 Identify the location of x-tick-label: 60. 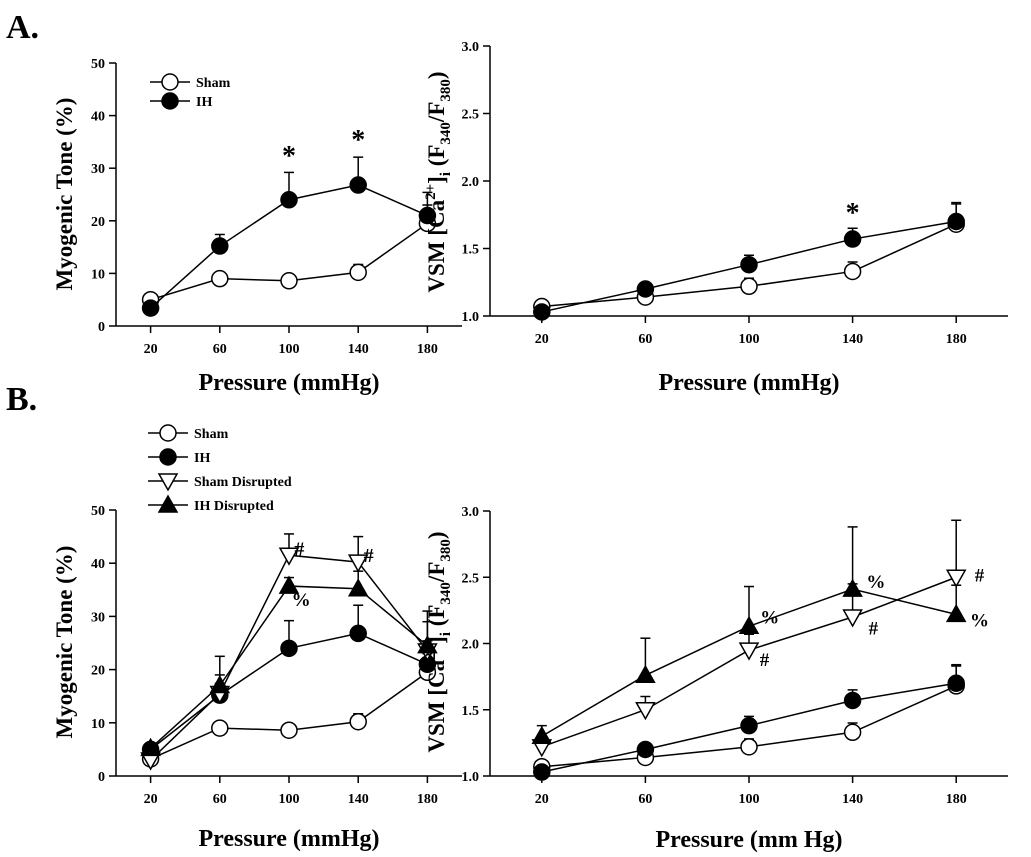
(220, 799).